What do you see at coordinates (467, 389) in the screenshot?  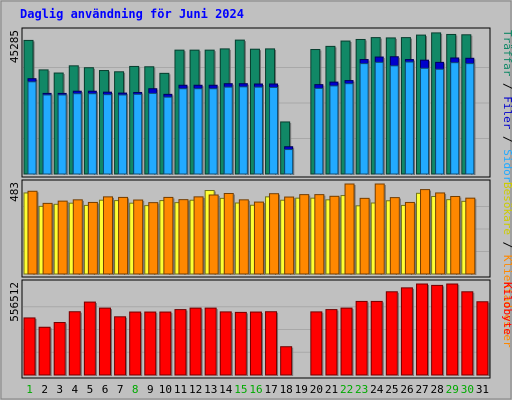 I see `x-tick-label-day-30: 30` at bounding box center [467, 389].